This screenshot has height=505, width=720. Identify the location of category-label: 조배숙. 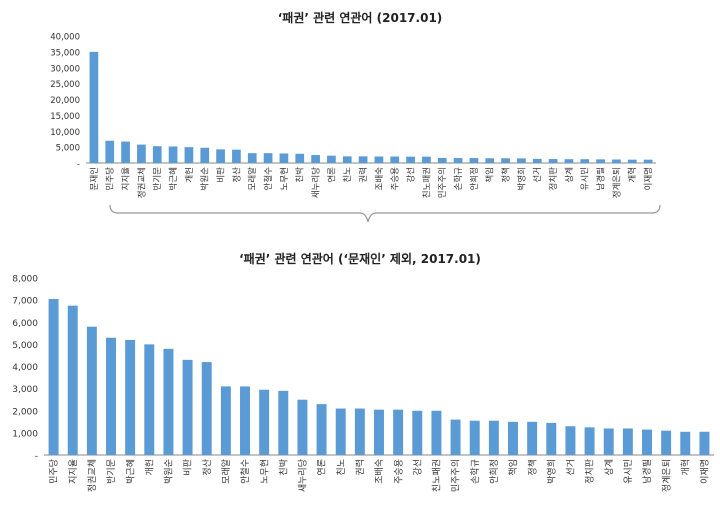
(380, 179).